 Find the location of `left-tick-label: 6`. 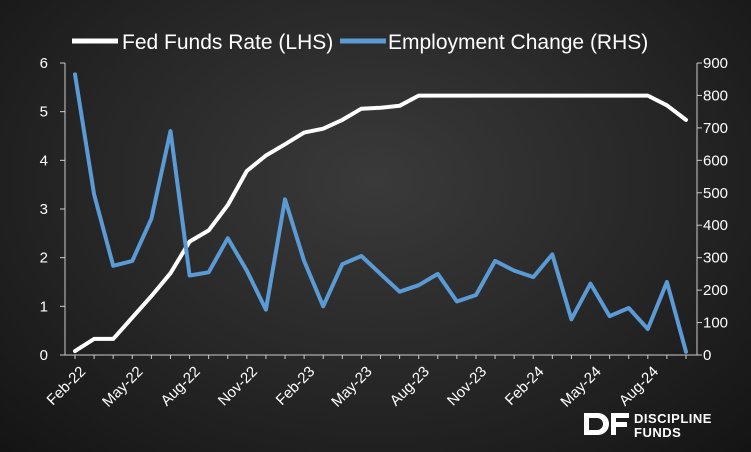

left-tick-label: 6 is located at coordinates (44, 63).